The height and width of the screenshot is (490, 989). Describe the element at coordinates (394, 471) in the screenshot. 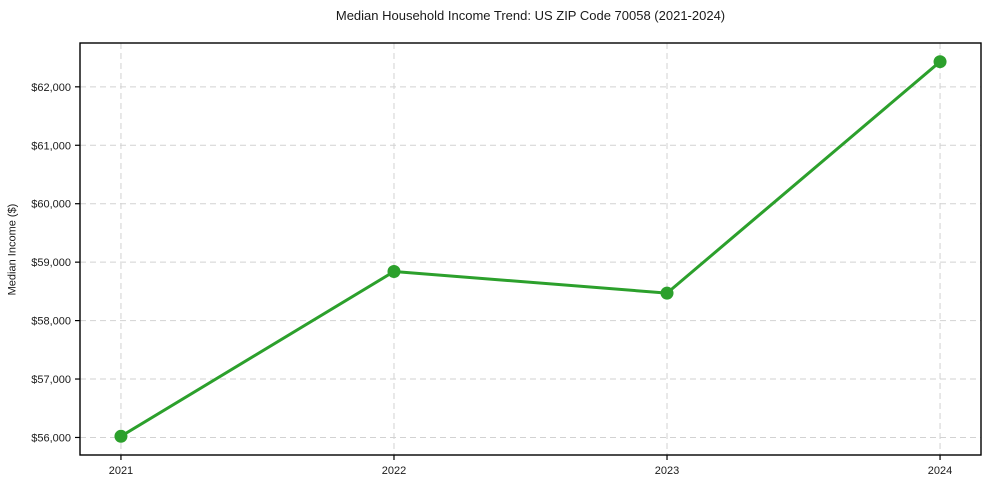

I see `x-tick-label: 2022` at that location.